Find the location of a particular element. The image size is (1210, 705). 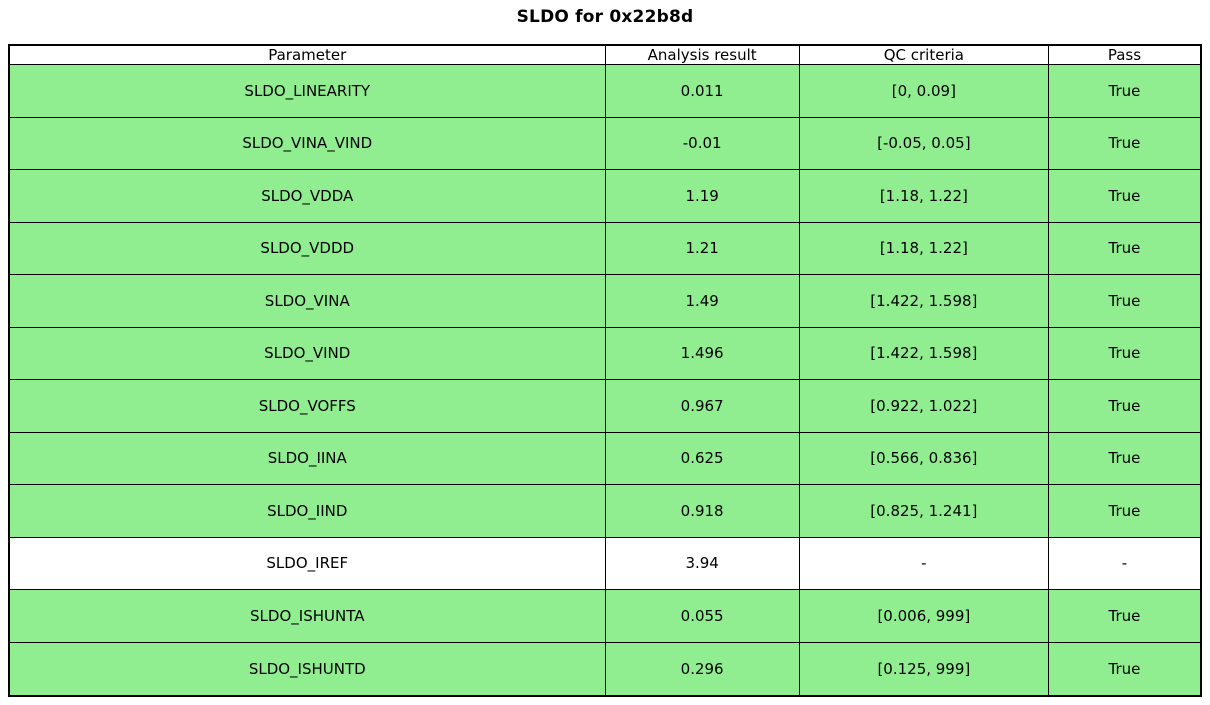

parameter-cell: SLDO_VINA is located at coordinates (307, 301).